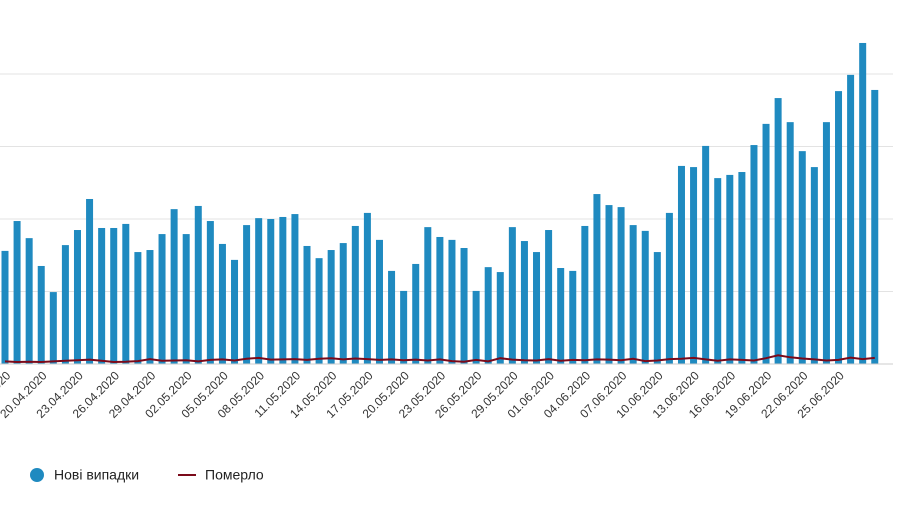 The height and width of the screenshot is (505, 900). What do you see at coordinates (234, 475) in the screenshot?
I see `legend-label: Померло` at bounding box center [234, 475].